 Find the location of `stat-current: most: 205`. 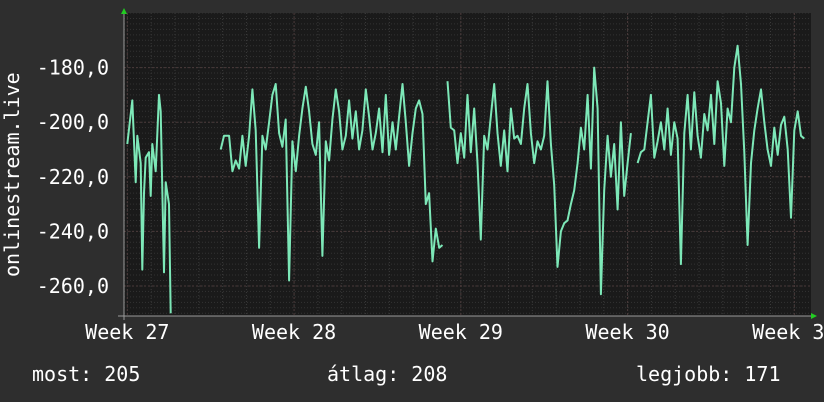

stat-current: most: 205 is located at coordinates (86, 374).